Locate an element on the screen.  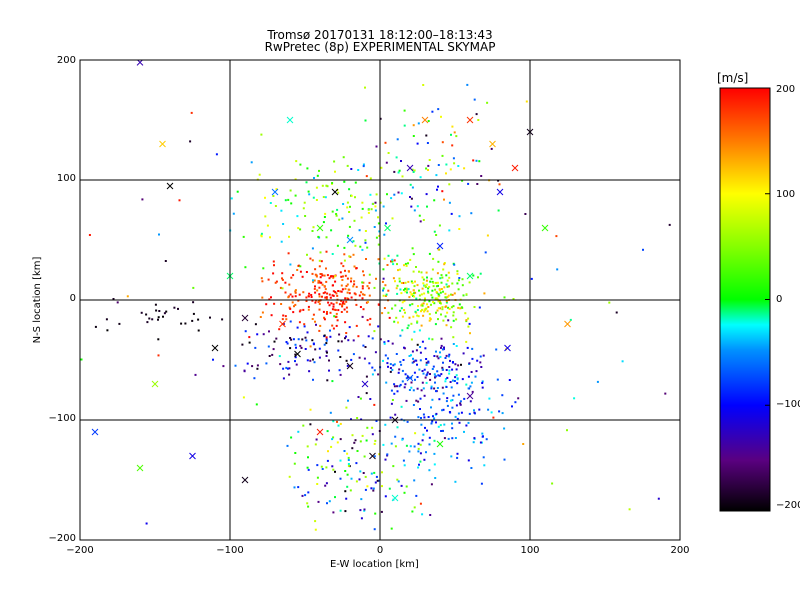
chart-subtitle: RwPretec (8p) EXPERIMENTAL SKYMAP is located at coordinates (380, 47).